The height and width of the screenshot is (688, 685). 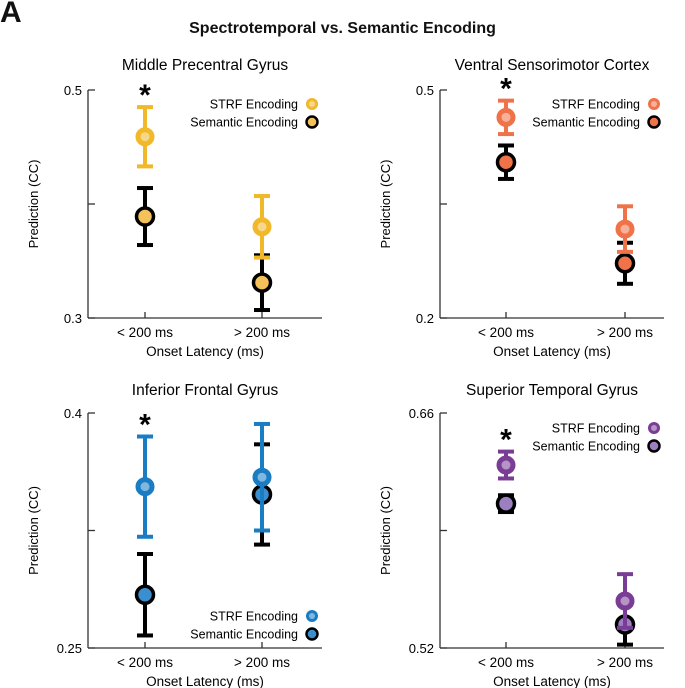 What do you see at coordinates (69, 648) in the screenshot?
I see `y-tick-label: 0.25` at bounding box center [69, 648].